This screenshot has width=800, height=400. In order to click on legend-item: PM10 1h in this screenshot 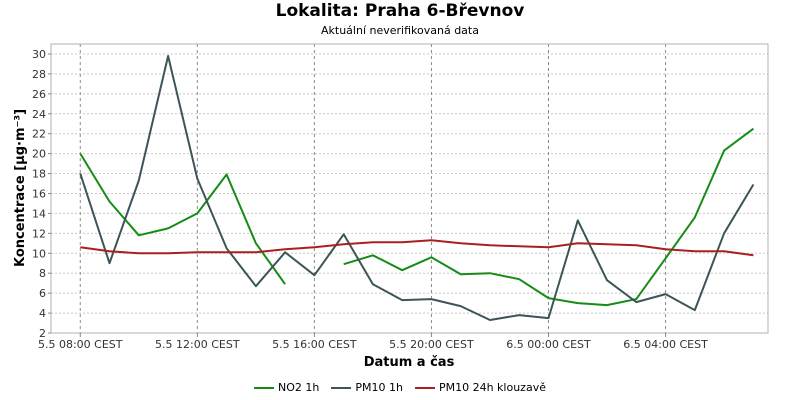, I will do `click(367, 387)`.